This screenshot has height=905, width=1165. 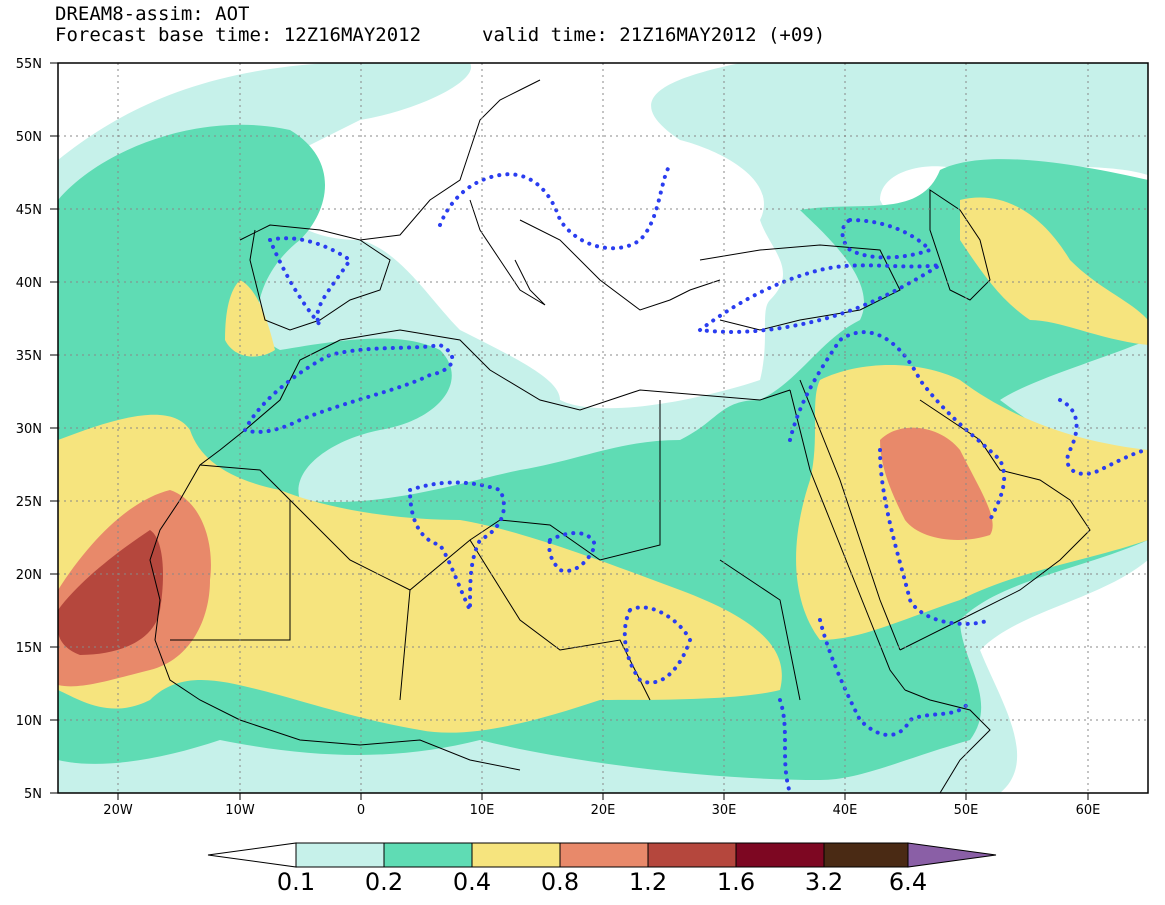 What do you see at coordinates (995, 525) in the screenshot?
I see `coastline-arabia-east` at bounding box center [995, 525].